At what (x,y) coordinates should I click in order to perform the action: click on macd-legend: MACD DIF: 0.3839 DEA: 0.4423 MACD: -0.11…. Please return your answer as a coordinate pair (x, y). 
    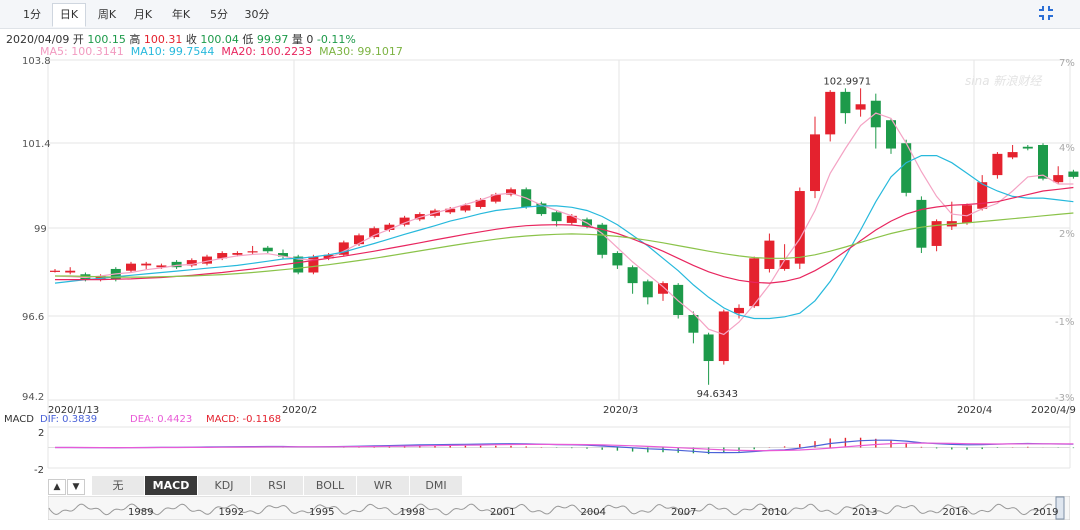
    Looking at the image, I should click on (142, 419).